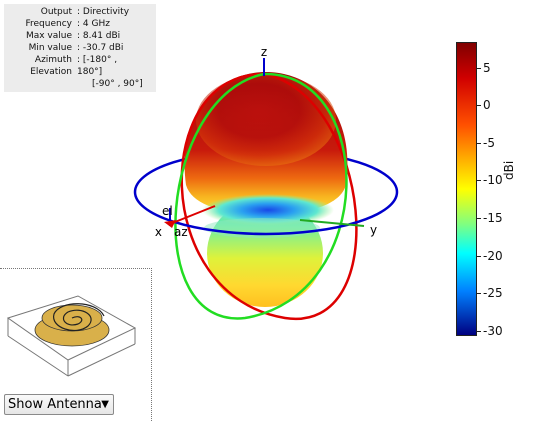  What do you see at coordinates (71, 336) in the screenshot?
I see `antenna-thumbnail` at bounding box center [71, 336].